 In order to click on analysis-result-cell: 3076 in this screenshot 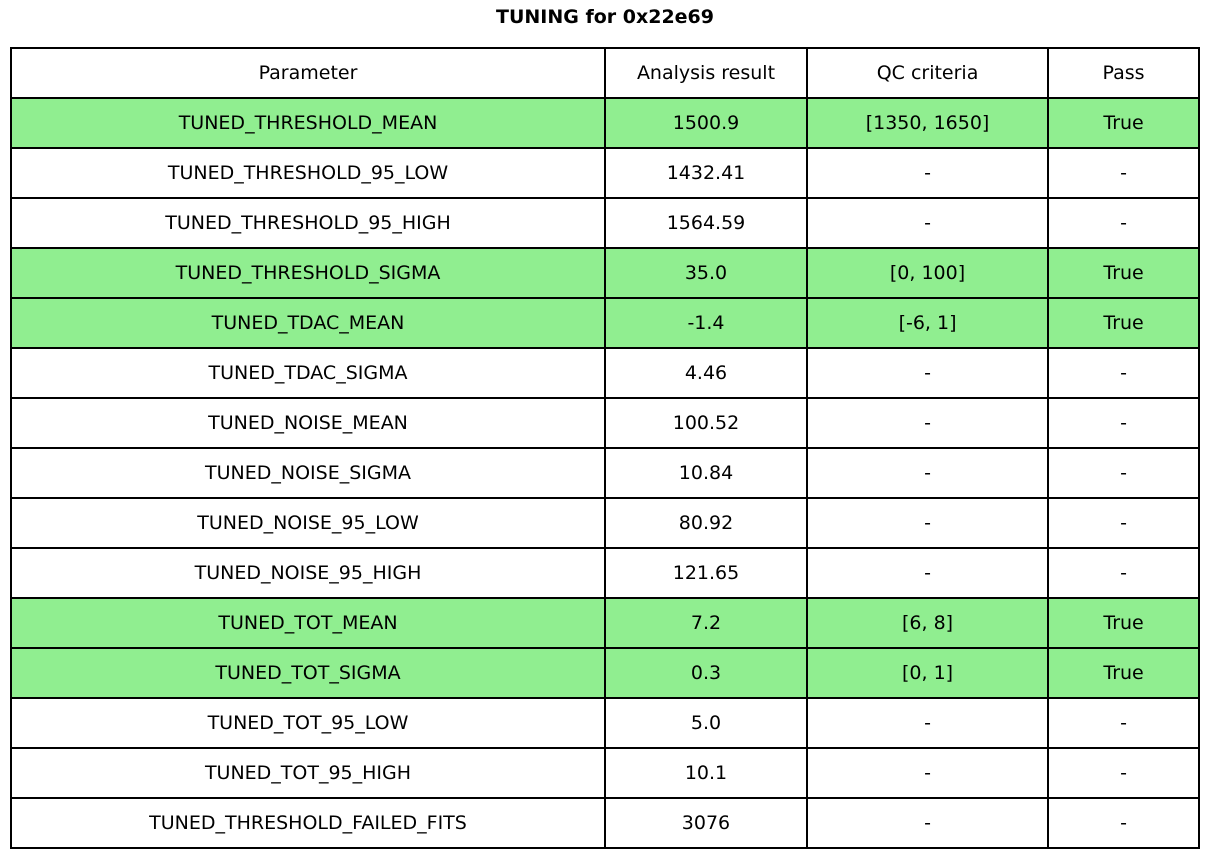, I will do `click(706, 823)`.